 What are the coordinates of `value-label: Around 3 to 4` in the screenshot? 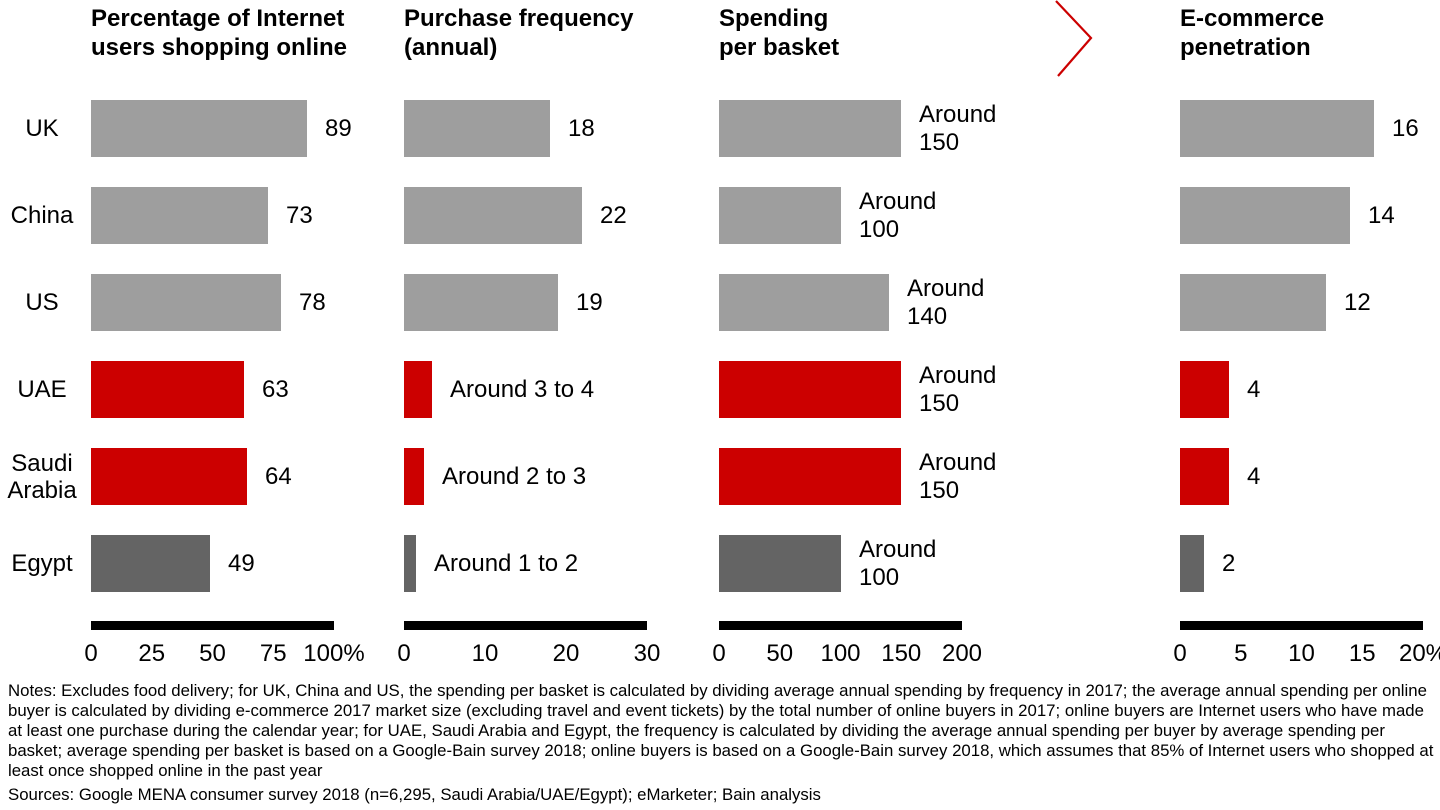 It's located at (522, 389).